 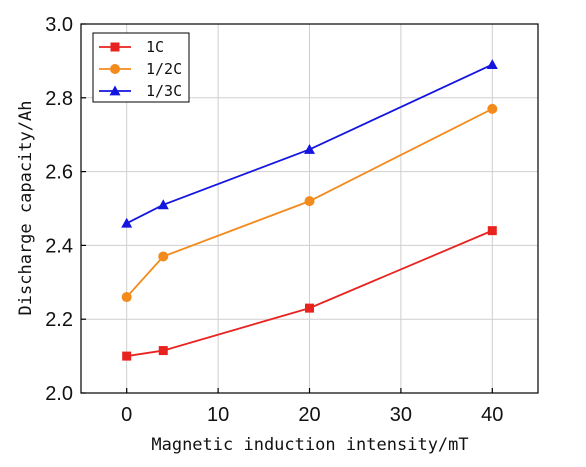 What do you see at coordinates (126, 415) in the screenshot?
I see `x-tick-label: 0` at bounding box center [126, 415].